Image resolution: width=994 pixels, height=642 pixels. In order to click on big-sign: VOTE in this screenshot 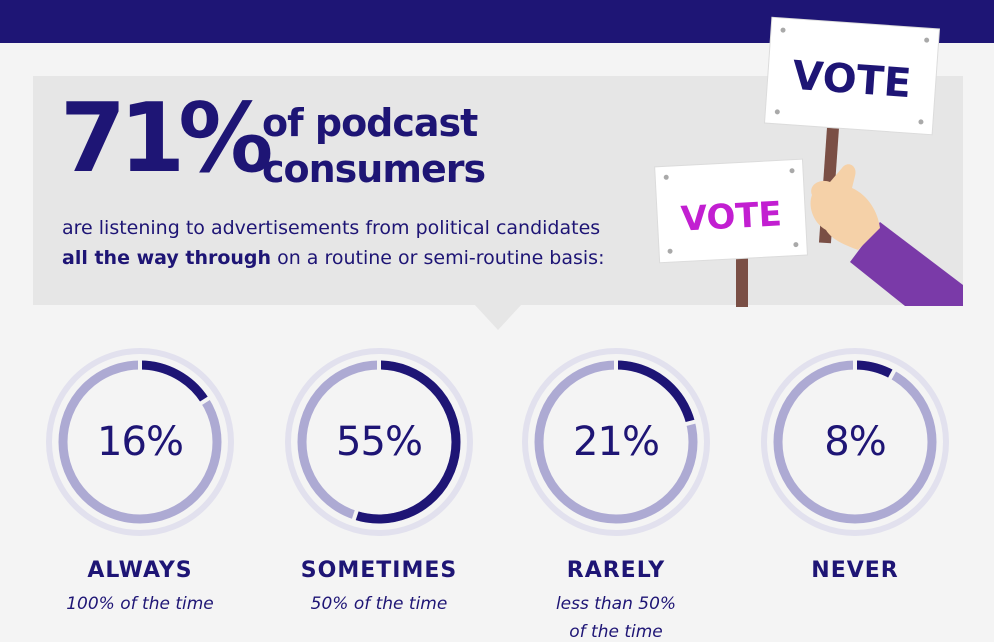, I will do `click(852, 76)`.